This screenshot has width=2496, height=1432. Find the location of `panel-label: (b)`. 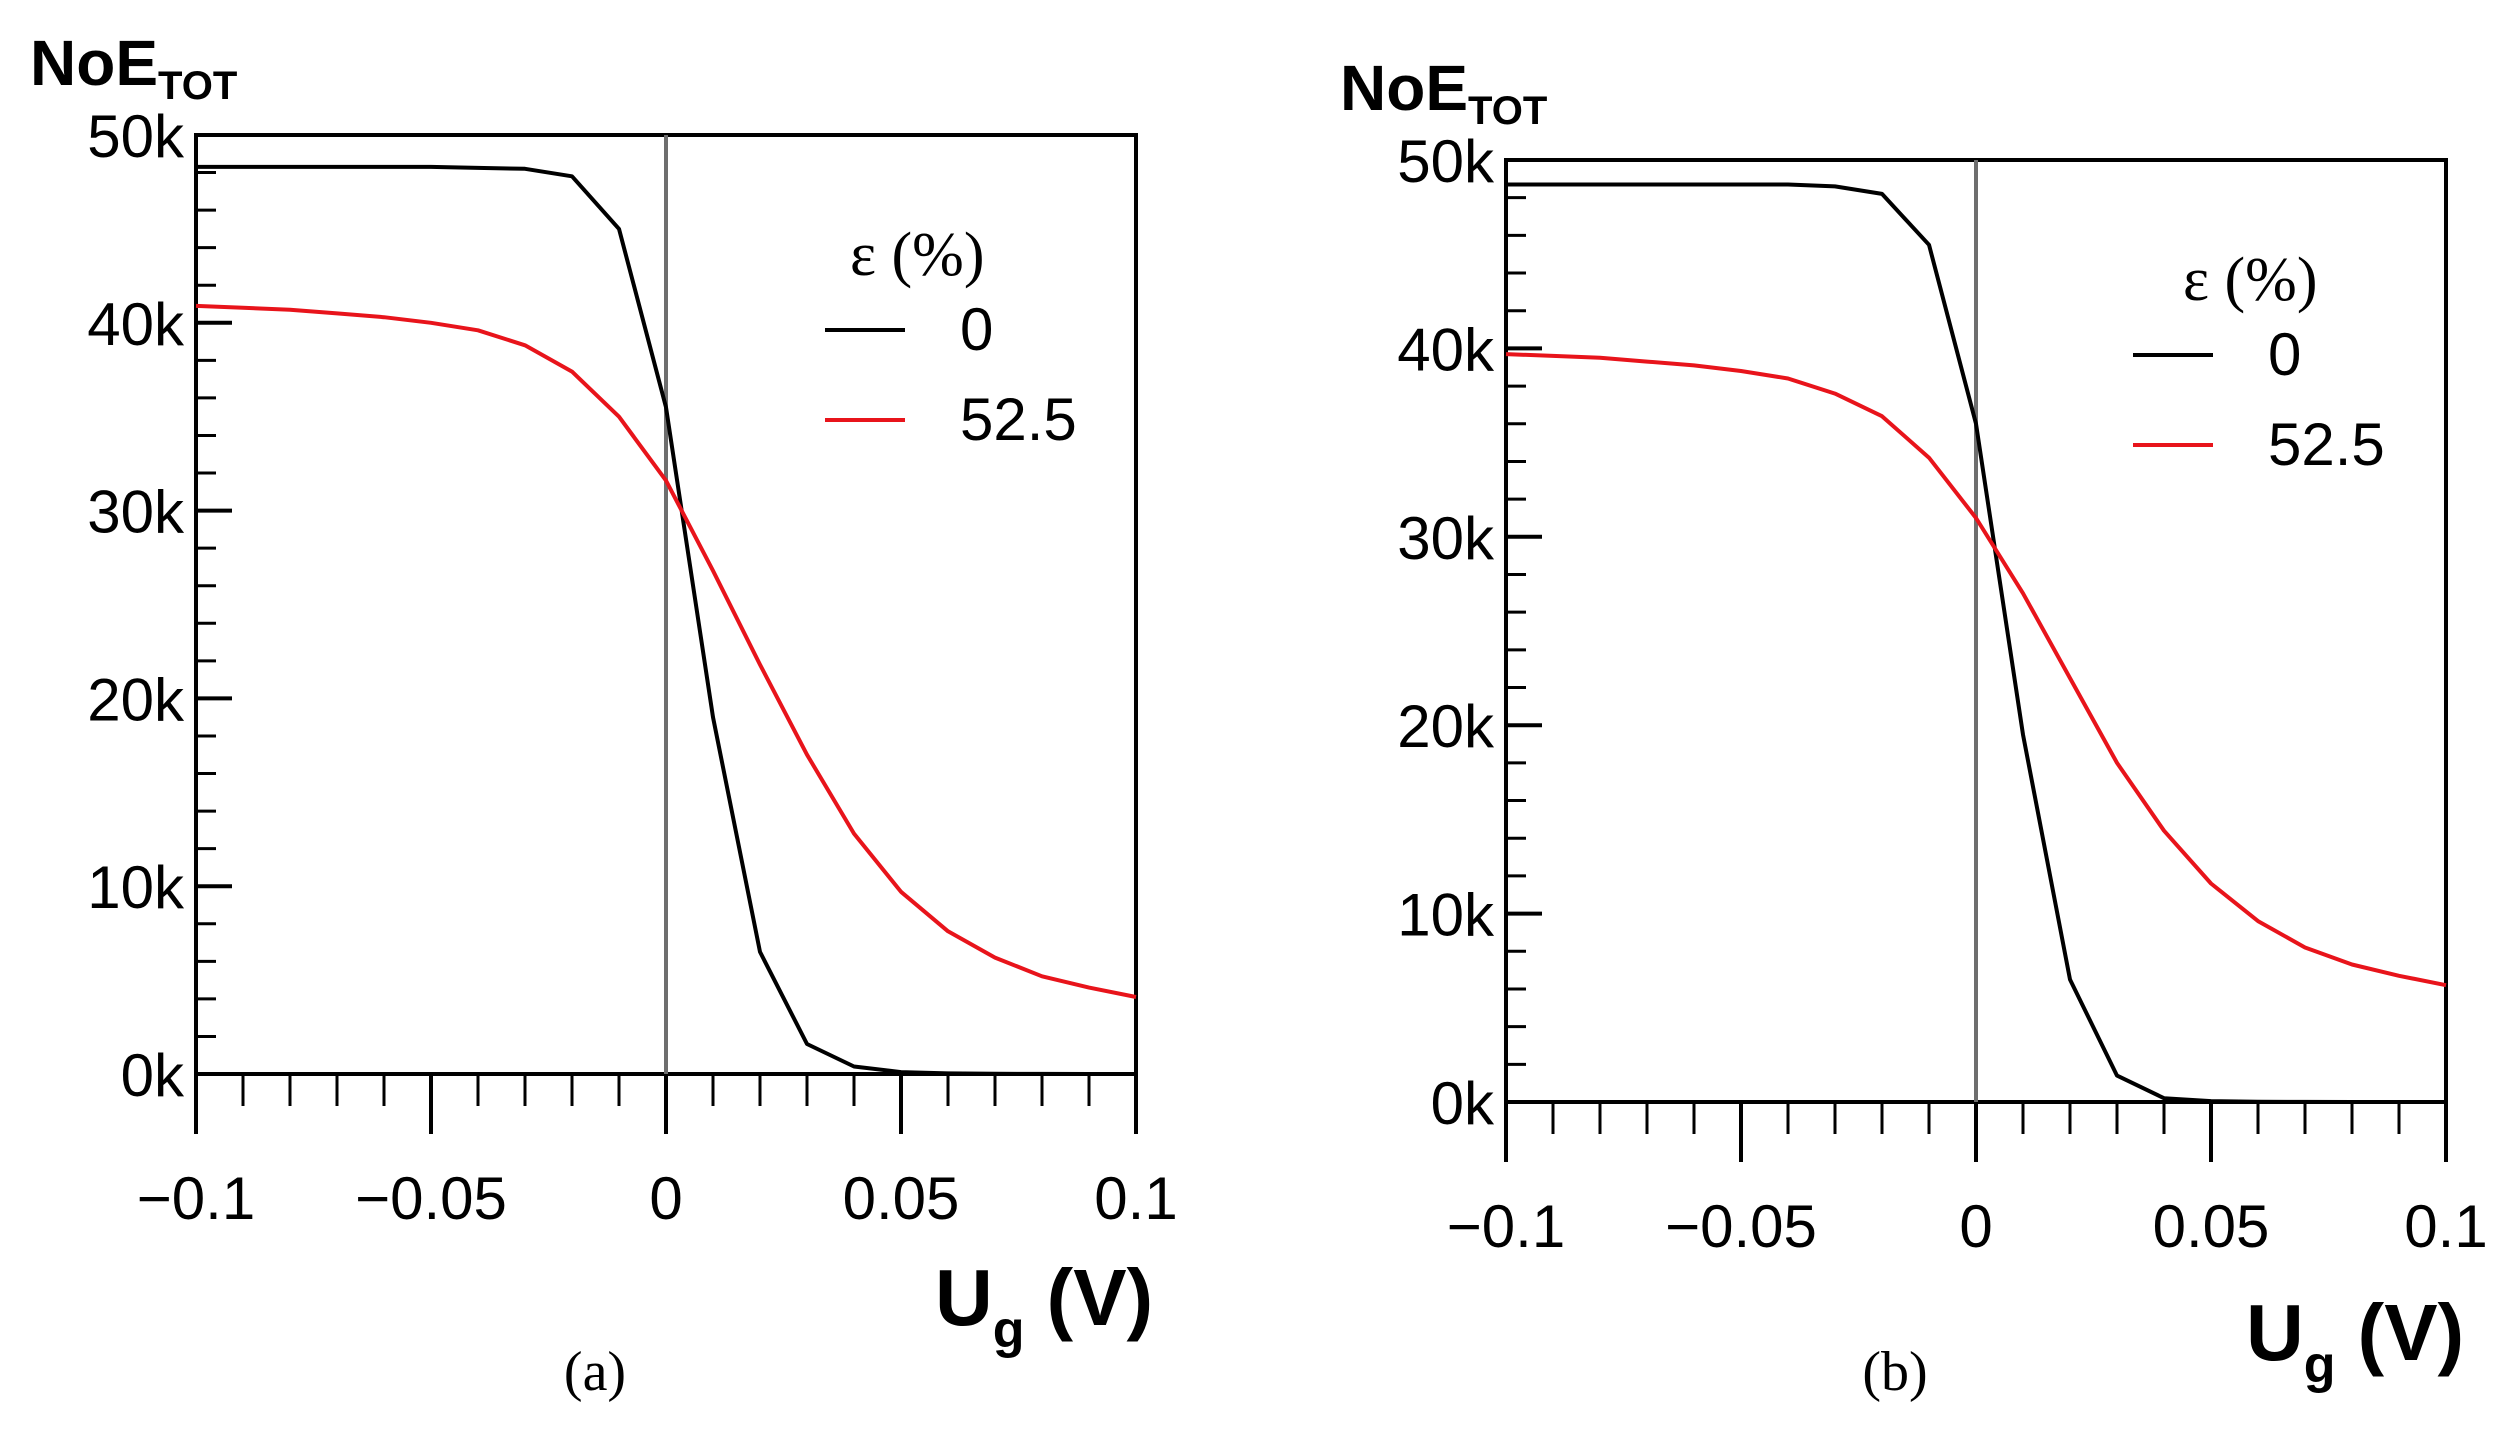

panel-label: (b) is located at coordinates (1894, 1372).